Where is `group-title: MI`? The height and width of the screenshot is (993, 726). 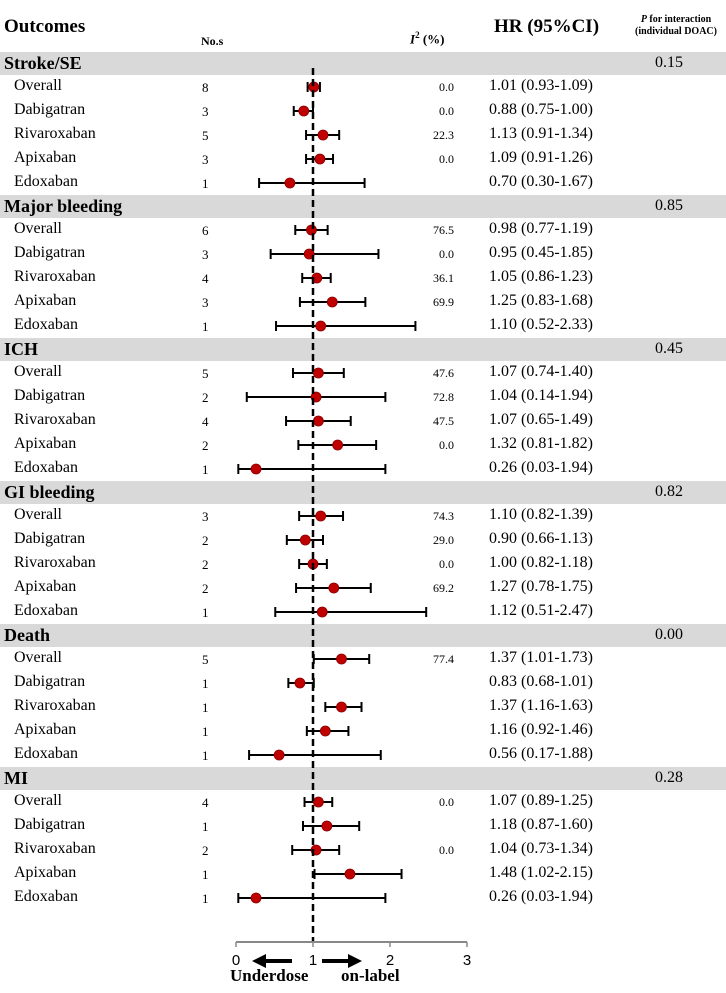
group-title: MI is located at coordinates (16, 778).